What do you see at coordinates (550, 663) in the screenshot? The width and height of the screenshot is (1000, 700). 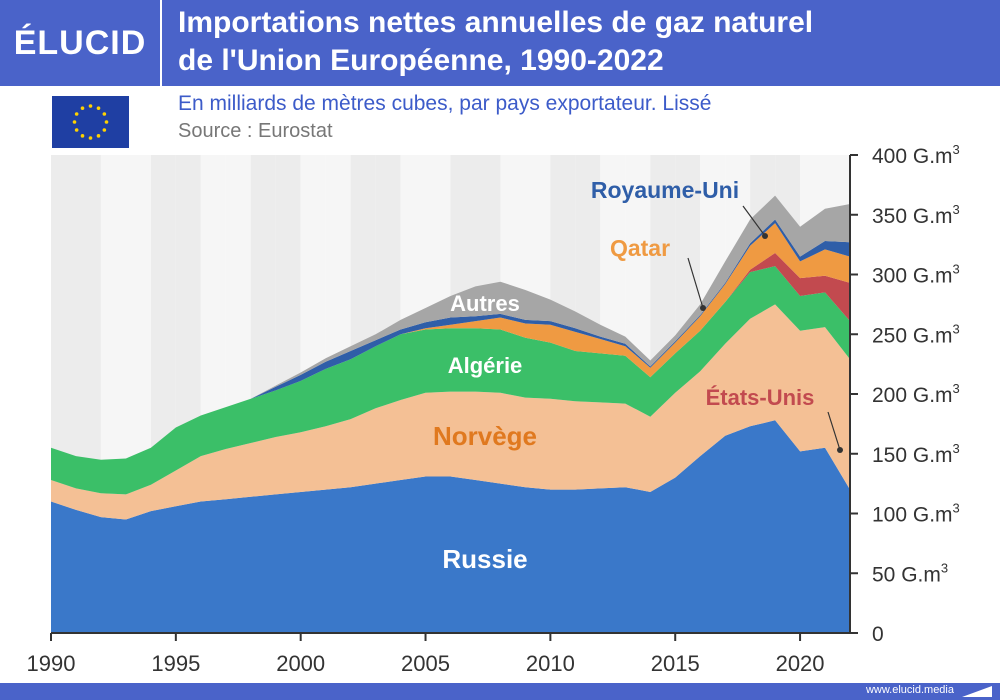 I see `x-tick-label: 2010` at bounding box center [550, 663].